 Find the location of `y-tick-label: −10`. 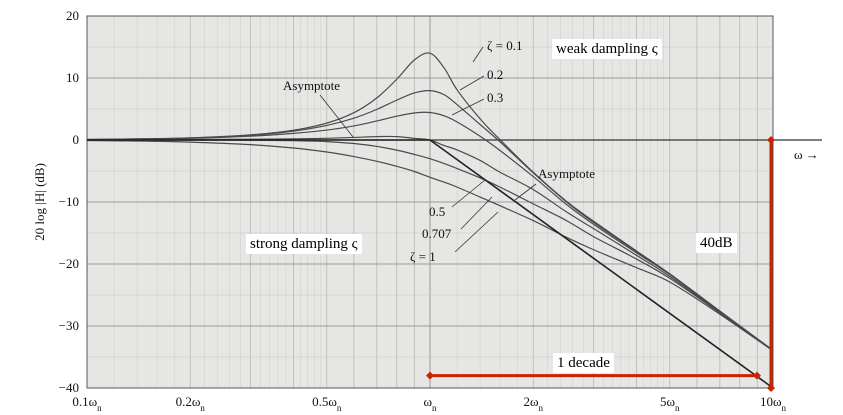

y-tick-label: −10 is located at coordinates (69, 201).